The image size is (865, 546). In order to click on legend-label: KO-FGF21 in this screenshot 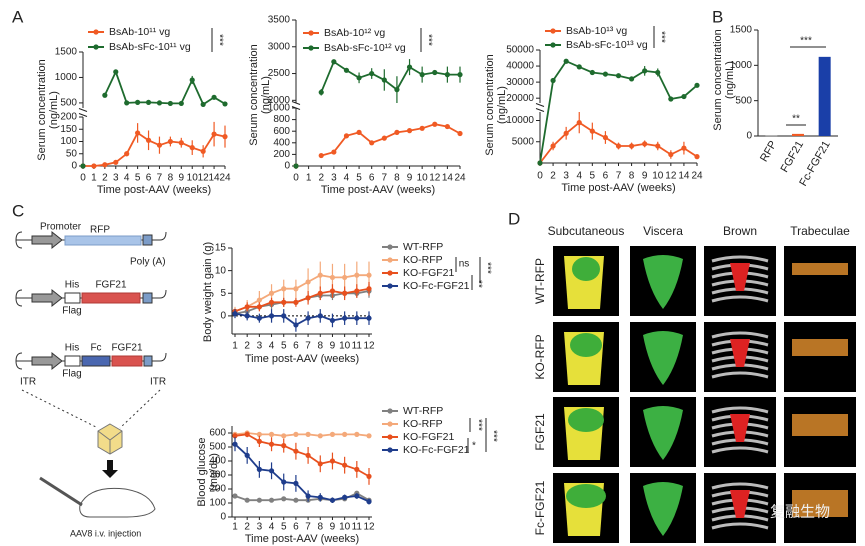, I will do `click(429, 437)`.